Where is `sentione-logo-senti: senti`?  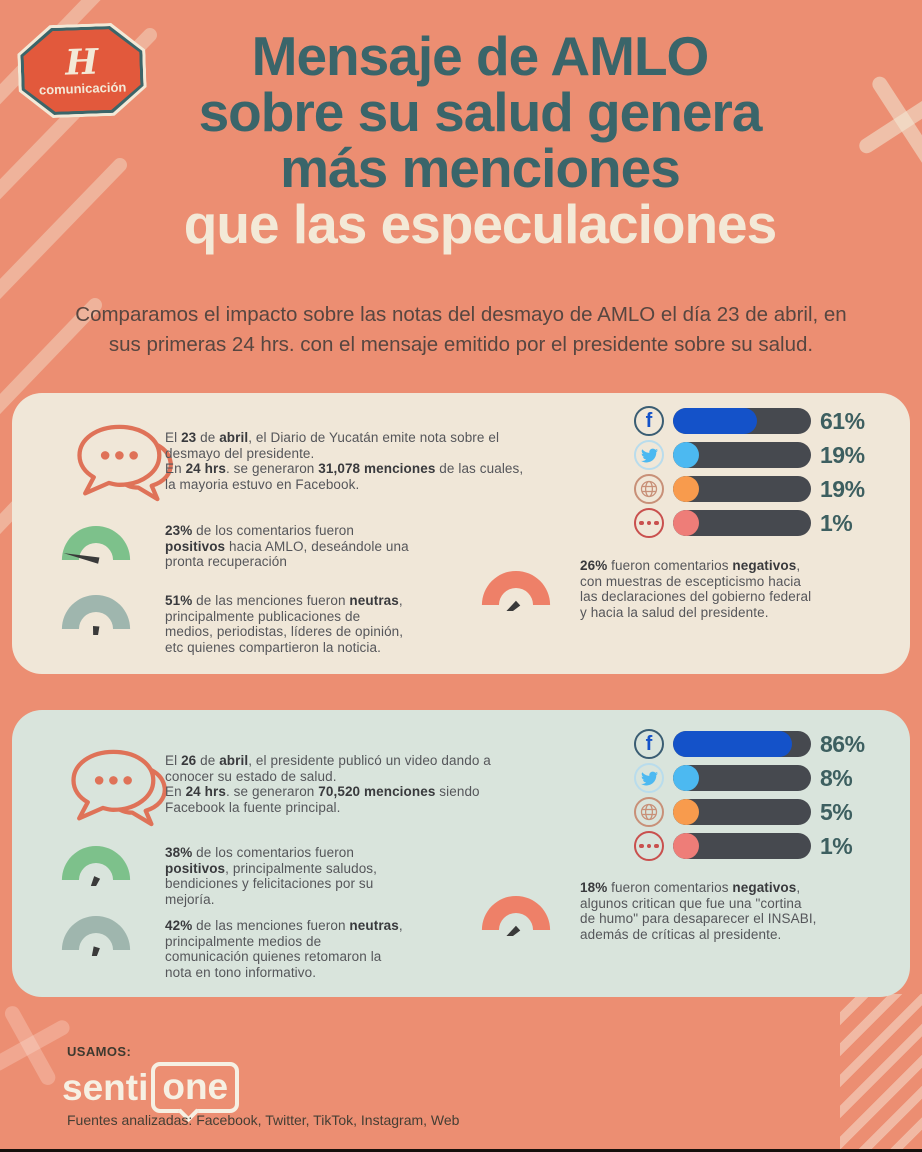
sentione-logo-senti: senti is located at coordinates (105, 1087).